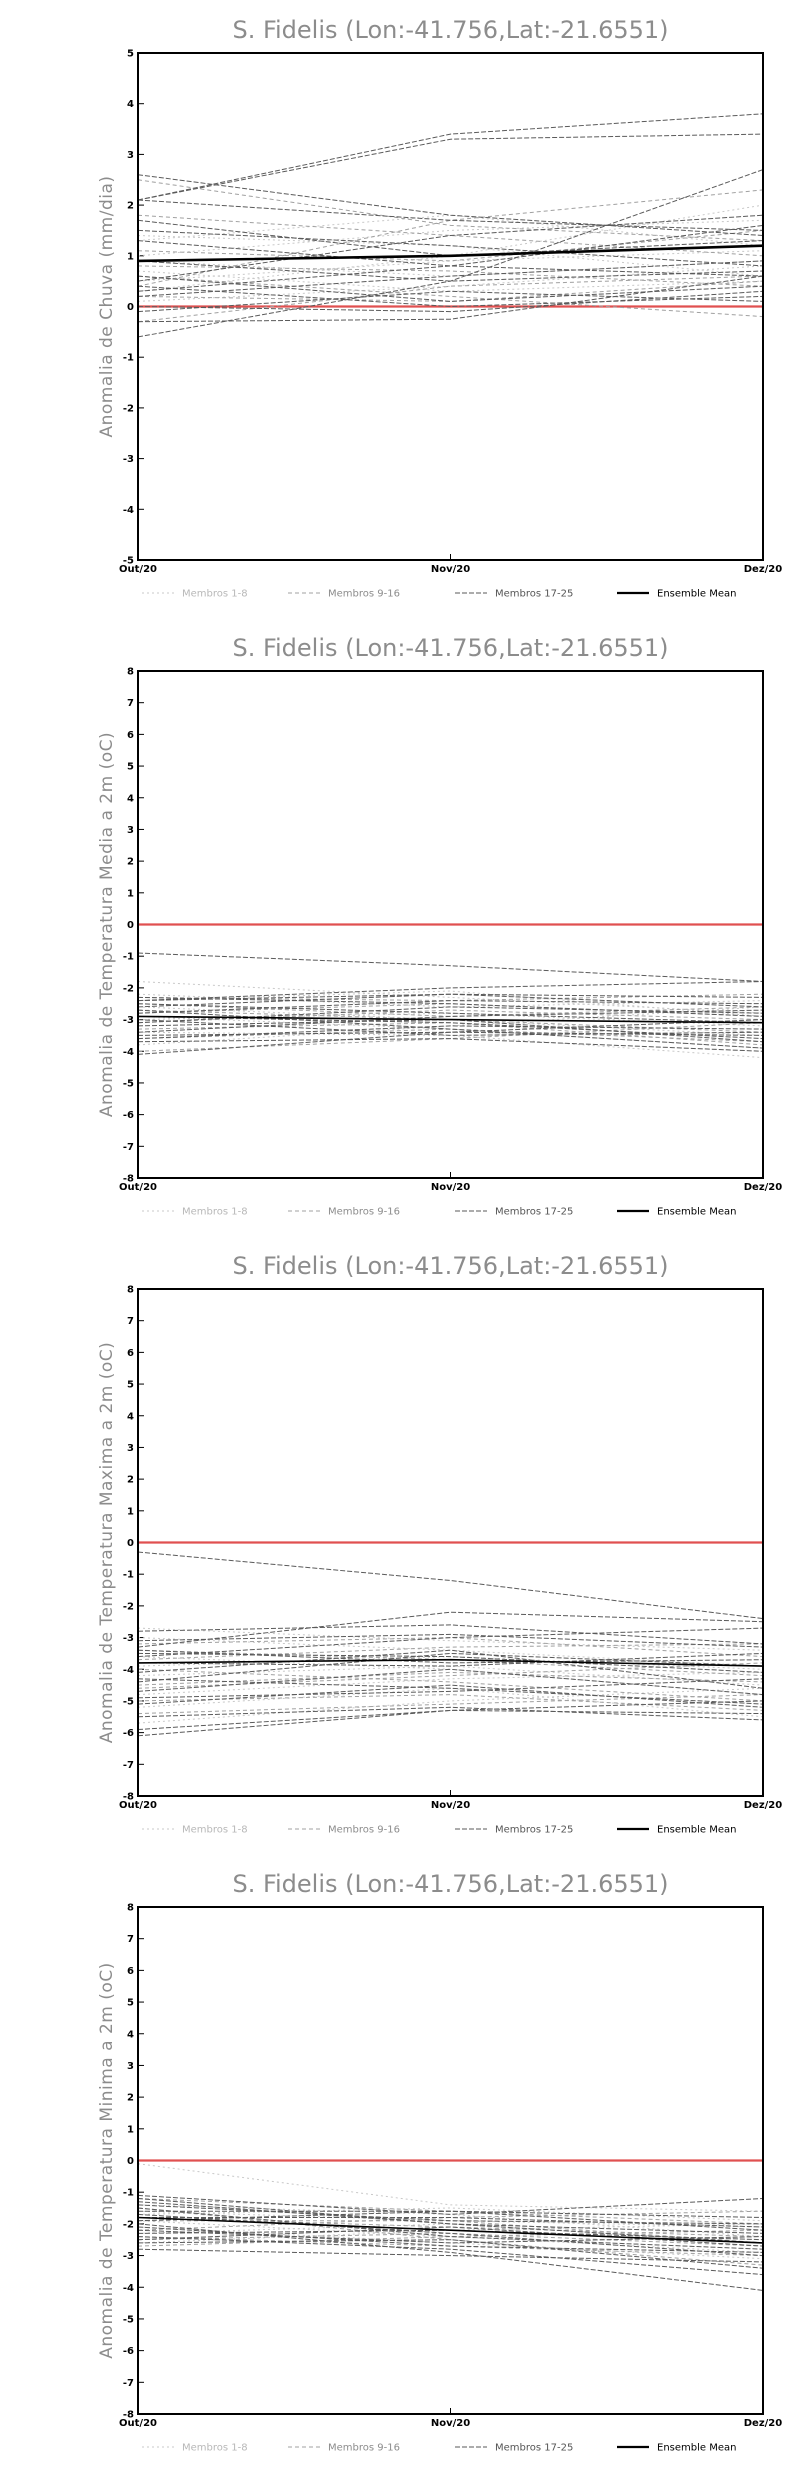 Image resolution: width=800 pixels, height=2472 pixels. I want to click on x-tick-label: Out/20, so click(138, 2423).